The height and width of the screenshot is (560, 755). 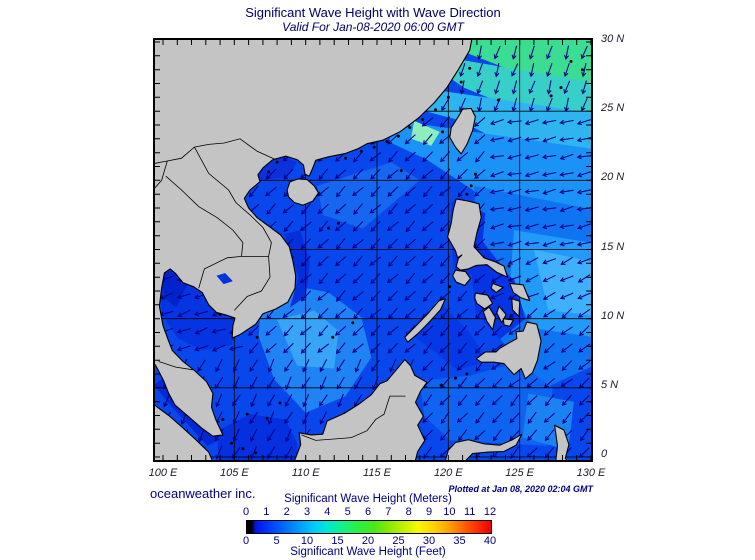 I want to click on lat-label: 25 N, so click(x=613, y=108).